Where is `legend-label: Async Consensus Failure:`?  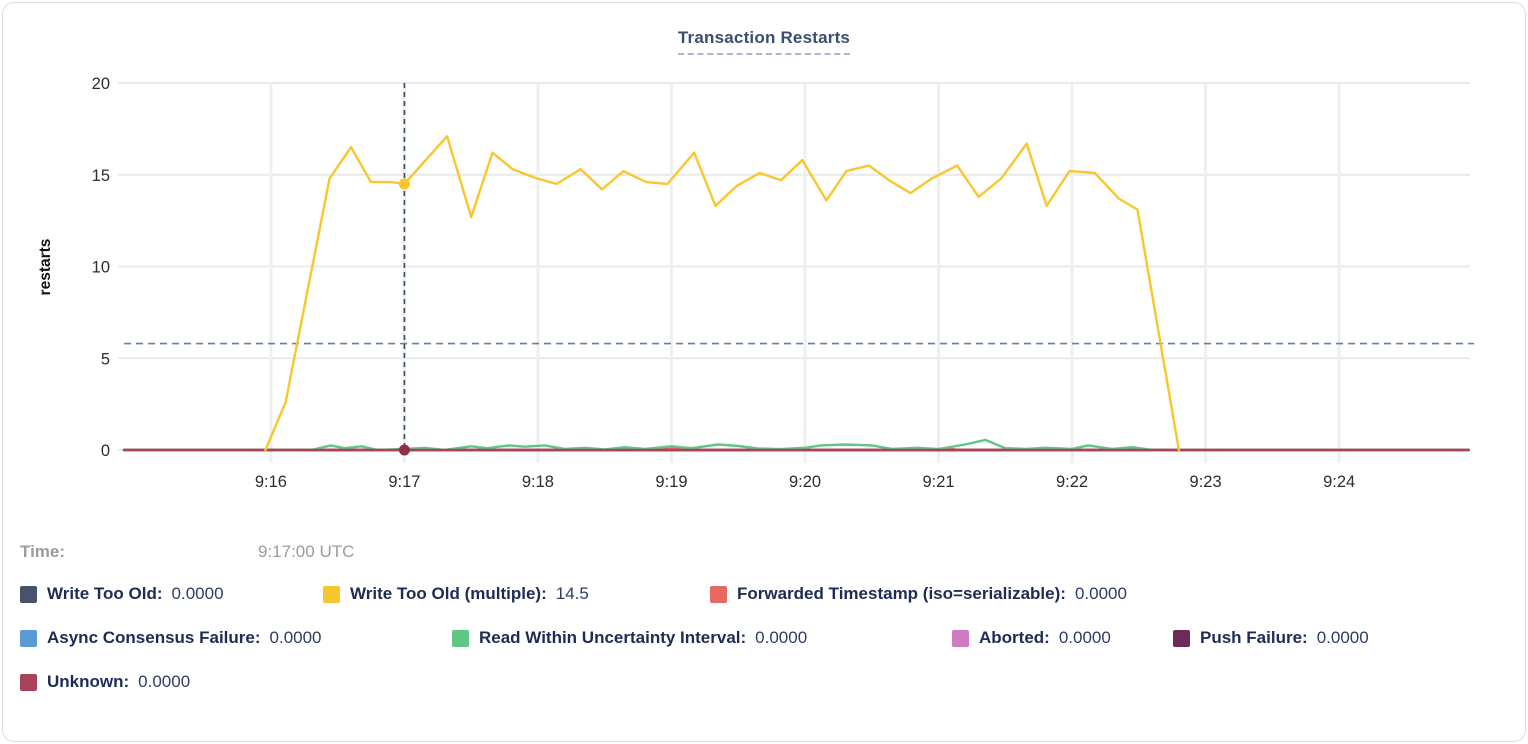
legend-label: Async Consensus Failure: is located at coordinates (154, 637).